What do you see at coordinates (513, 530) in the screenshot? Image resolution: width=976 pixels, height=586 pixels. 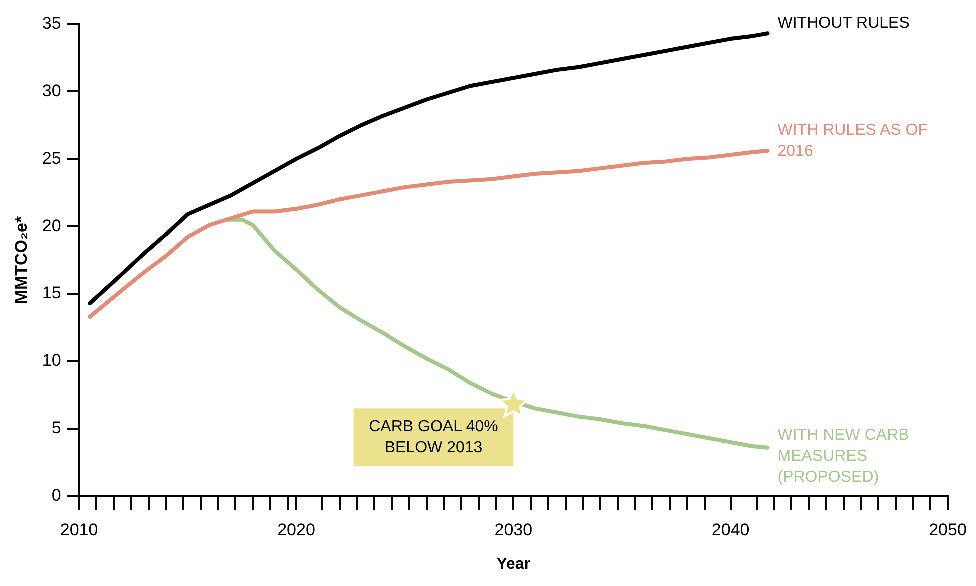 I see `x-tick-label: 2030` at bounding box center [513, 530].